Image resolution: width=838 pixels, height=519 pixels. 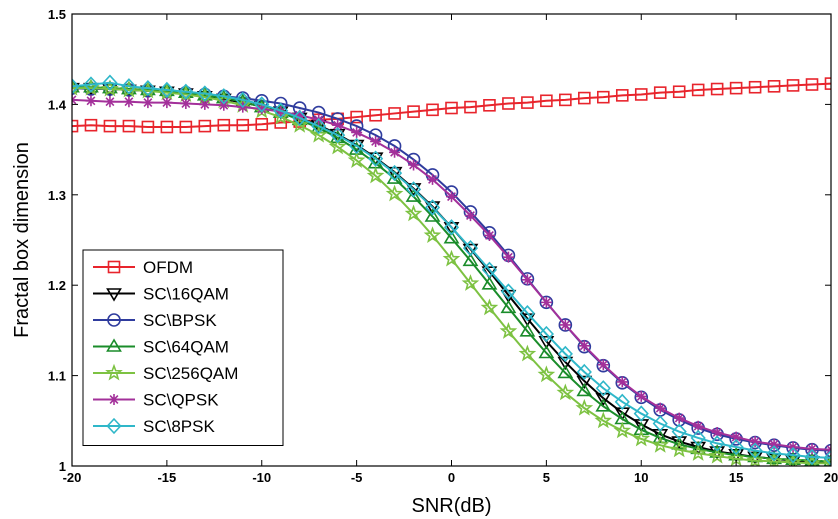 What do you see at coordinates (72, 477) in the screenshot?
I see `x-tick-label: -20` at bounding box center [72, 477].